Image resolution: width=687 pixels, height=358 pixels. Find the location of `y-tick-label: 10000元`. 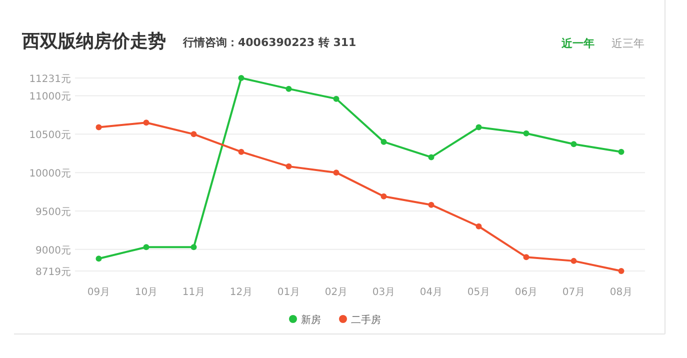

y-tick-label: 10000元 is located at coordinates (50, 174).